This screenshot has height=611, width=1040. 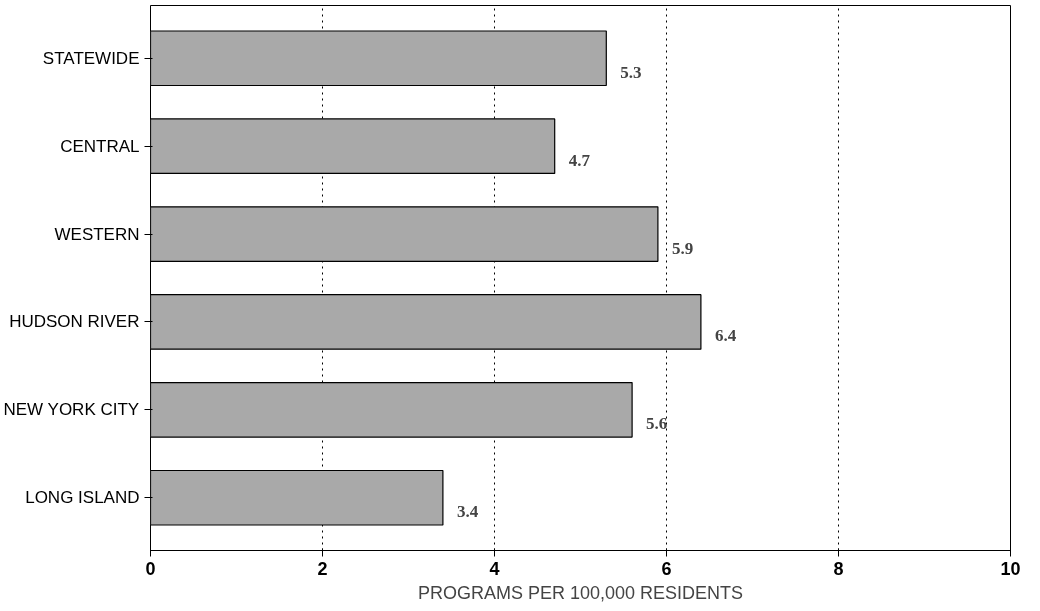 I want to click on data-label: 3.4, so click(x=467, y=512).